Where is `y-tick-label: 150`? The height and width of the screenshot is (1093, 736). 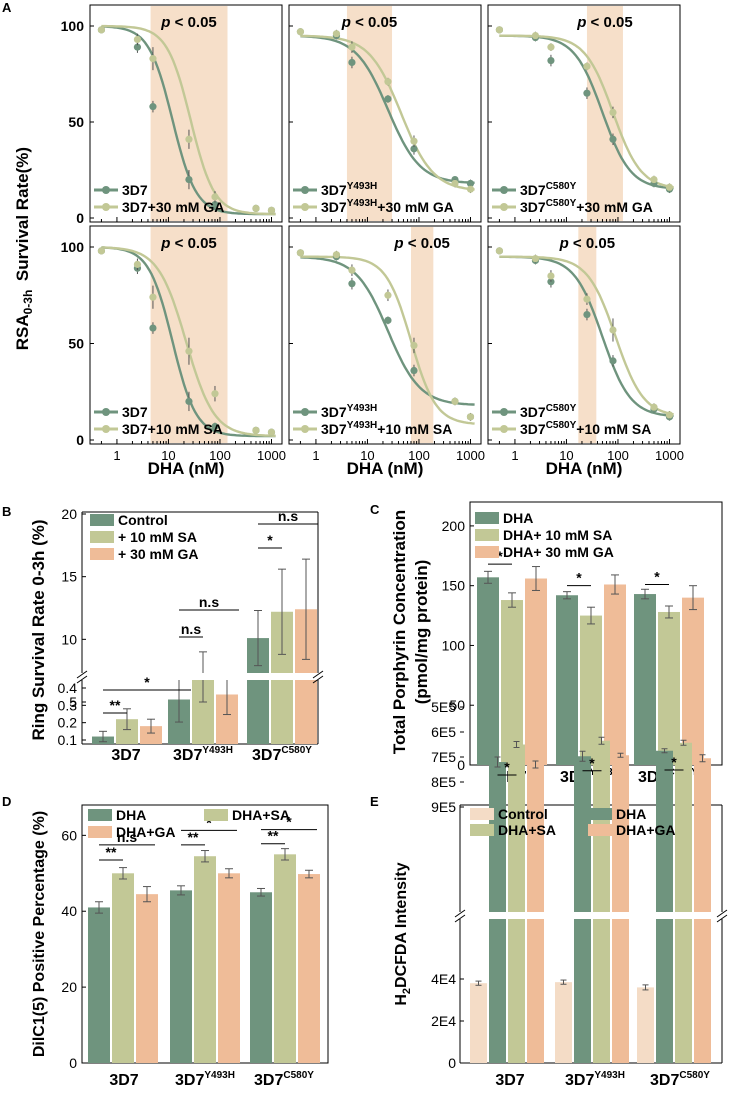
y-tick-label: 150 is located at coordinates (454, 586).